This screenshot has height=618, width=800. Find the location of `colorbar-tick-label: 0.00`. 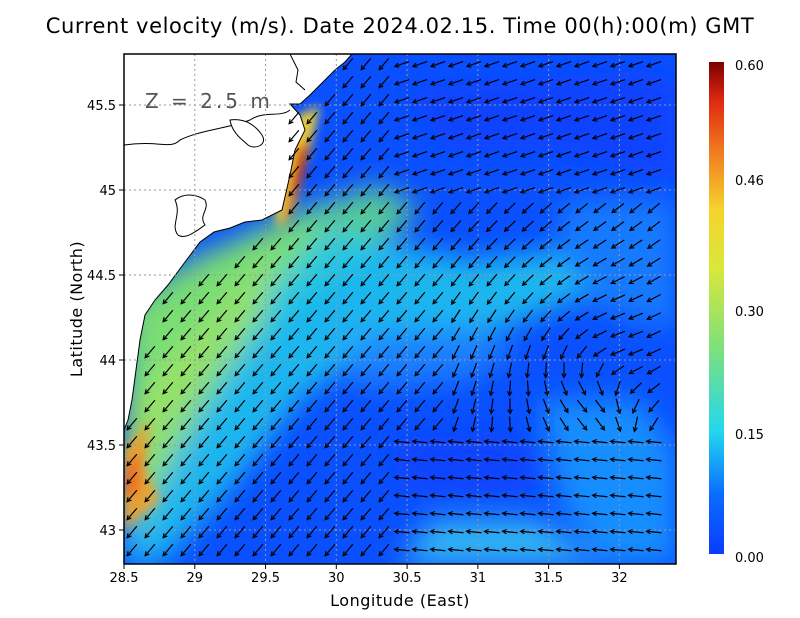

colorbar-tick-label: 0.00 is located at coordinates (749, 558).